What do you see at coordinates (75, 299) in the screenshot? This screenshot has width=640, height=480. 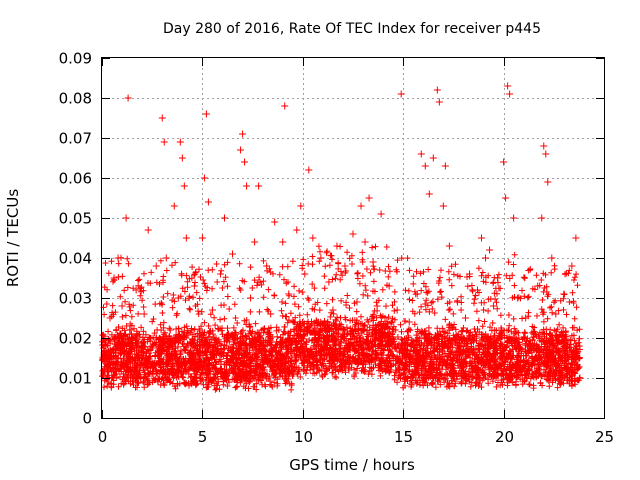 I see `y-tick-label: 0.03` at bounding box center [75, 299].